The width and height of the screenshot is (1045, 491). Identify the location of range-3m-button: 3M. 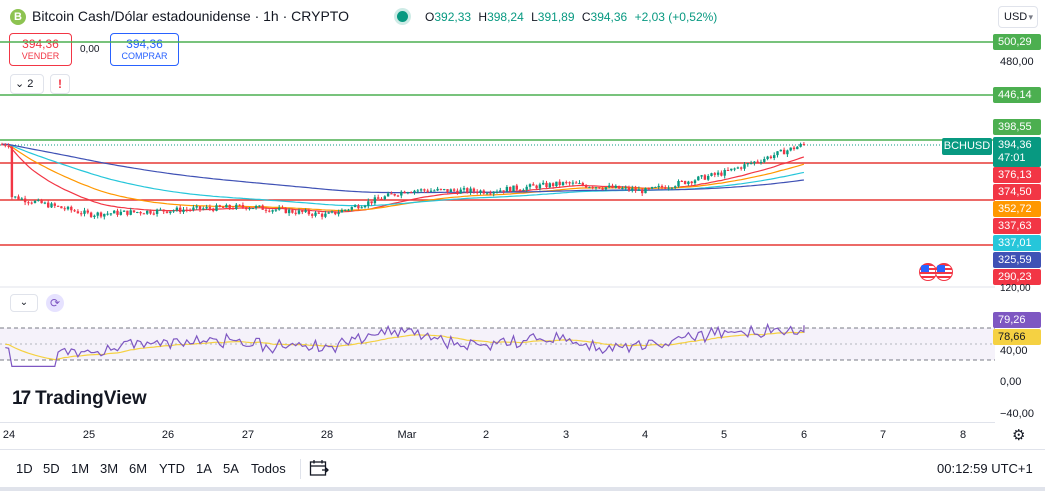
(109, 468).